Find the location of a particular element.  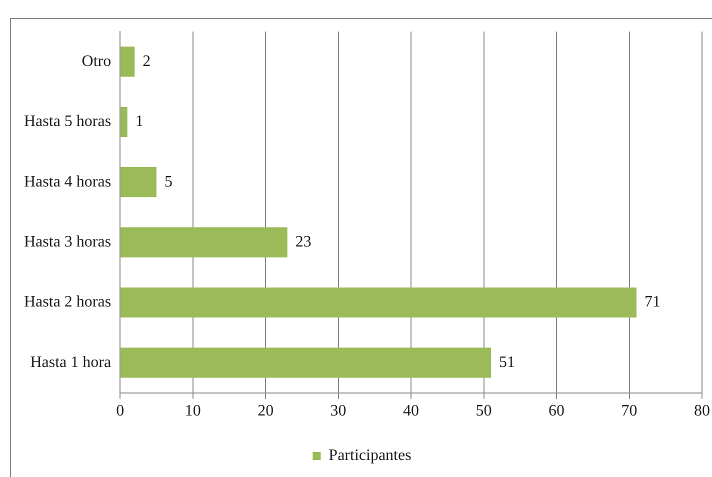

data-label: 23 is located at coordinates (303, 242).